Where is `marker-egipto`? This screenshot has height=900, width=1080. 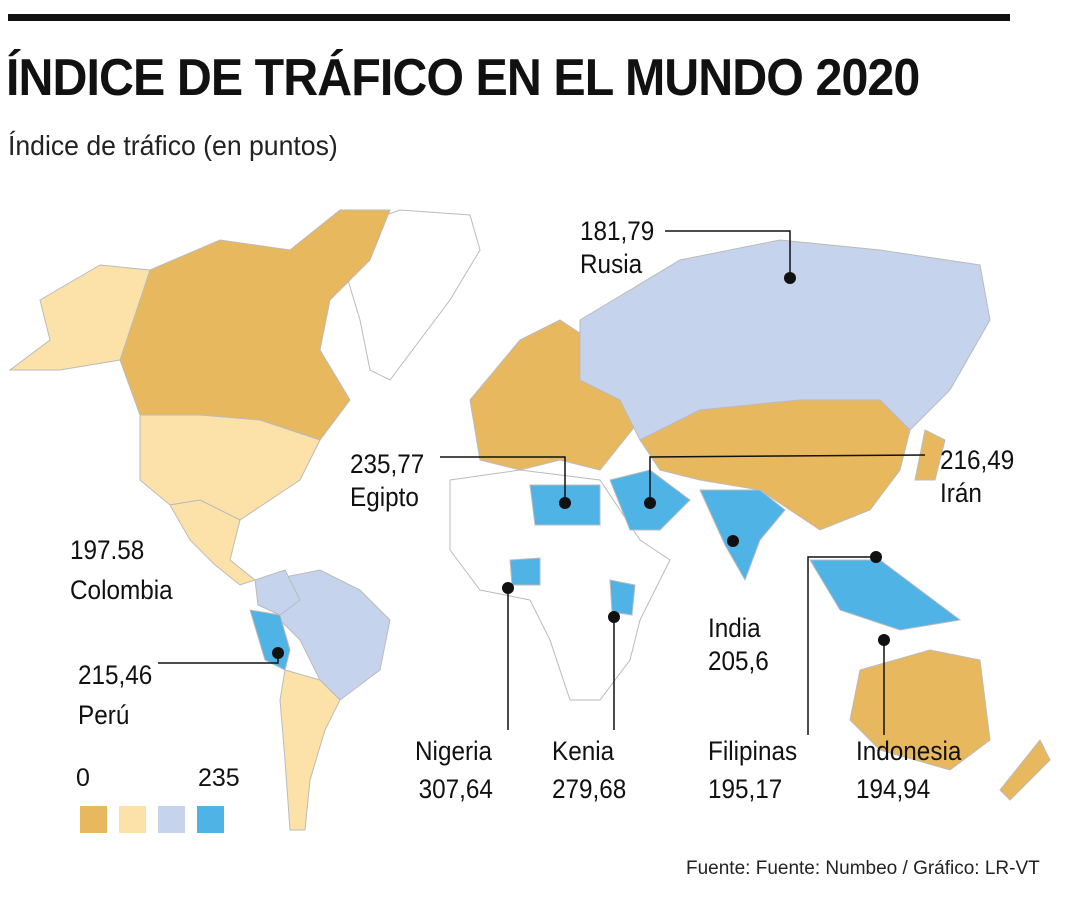
marker-egipto is located at coordinates (565, 503).